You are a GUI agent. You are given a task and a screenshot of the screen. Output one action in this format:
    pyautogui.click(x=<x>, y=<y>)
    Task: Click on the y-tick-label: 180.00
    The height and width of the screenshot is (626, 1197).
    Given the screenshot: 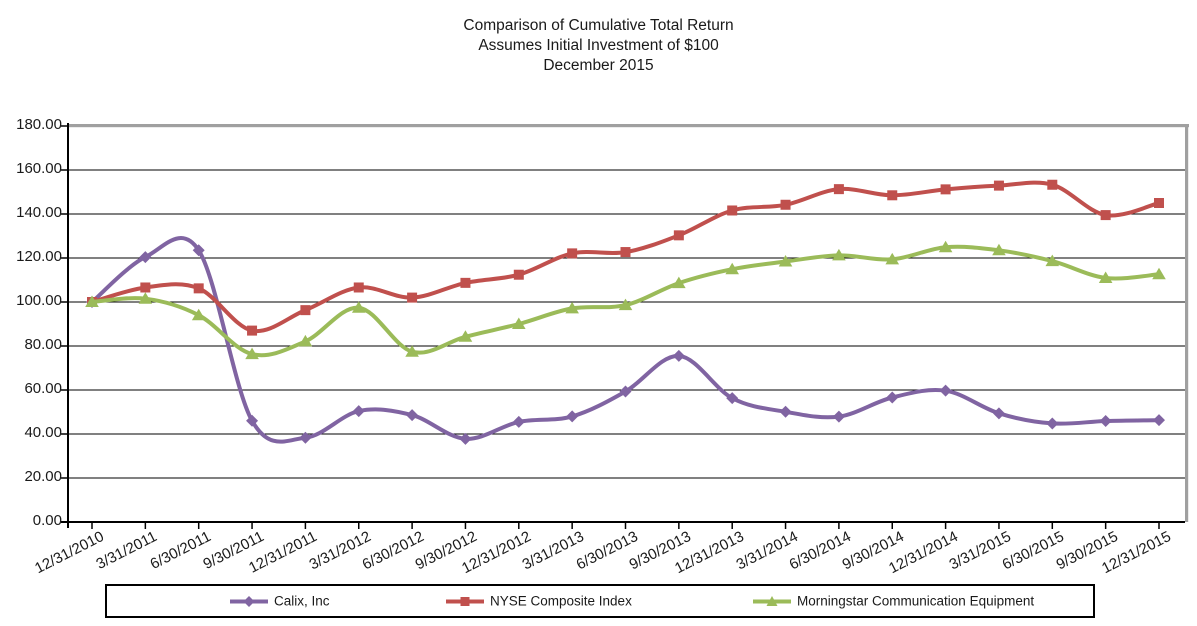 What is the action you would take?
    pyautogui.click(x=39, y=124)
    